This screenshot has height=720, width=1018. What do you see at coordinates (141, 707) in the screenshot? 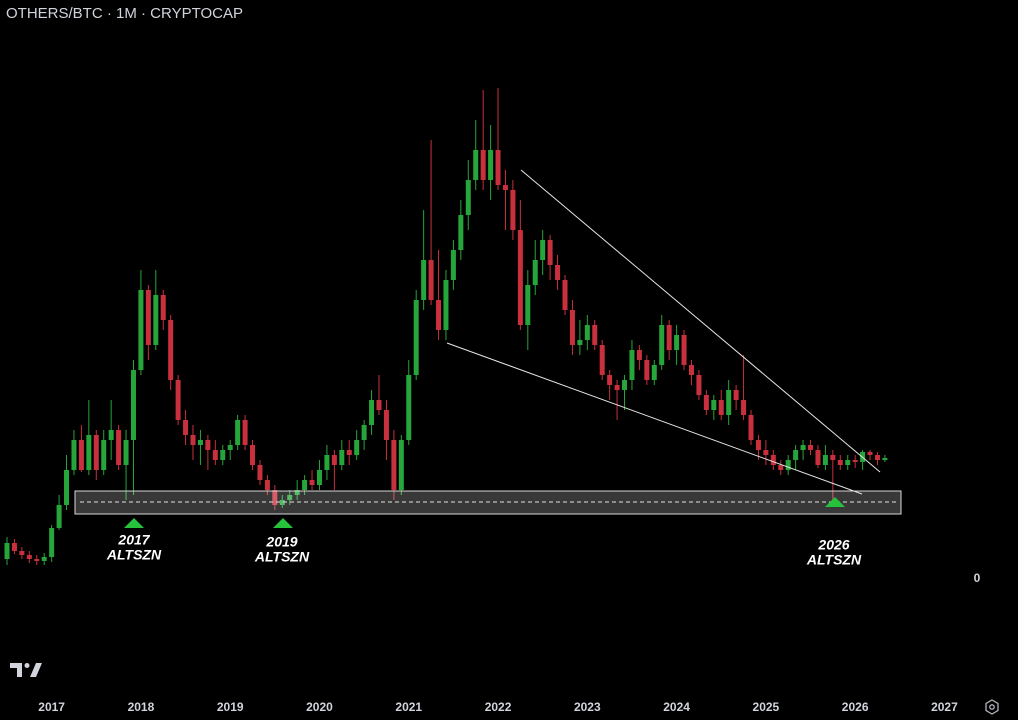
I see `x-tick-label: 2018` at bounding box center [141, 707].